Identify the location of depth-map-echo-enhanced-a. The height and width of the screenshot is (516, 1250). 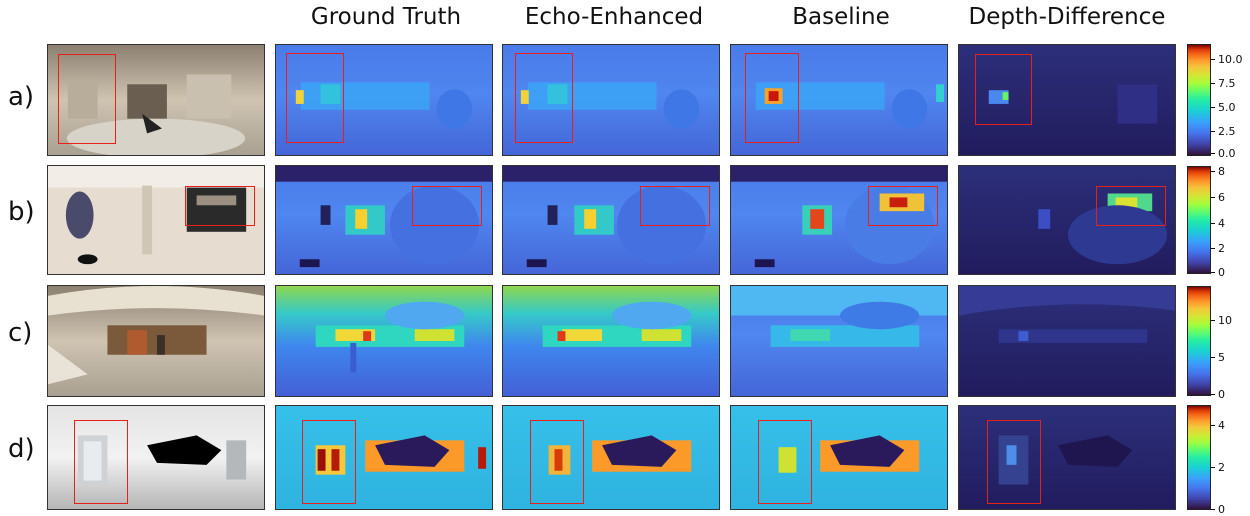
(611, 100).